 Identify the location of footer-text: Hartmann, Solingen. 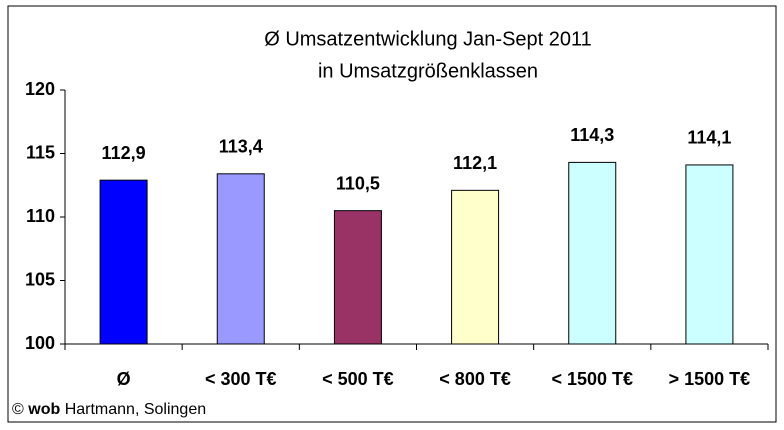
(135, 409).